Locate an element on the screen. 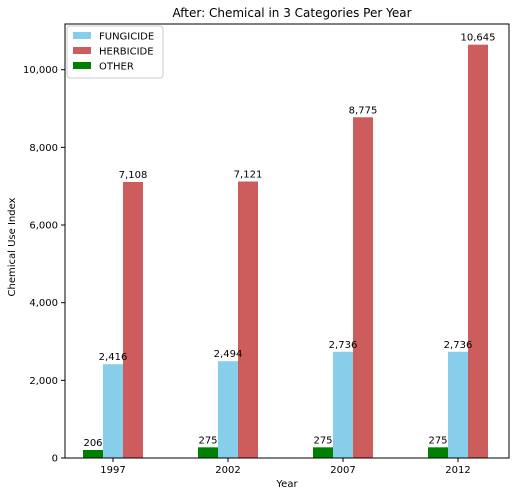  legend: FUNGICIDE HERBICIDE OTHER is located at coordinates (115, 52).